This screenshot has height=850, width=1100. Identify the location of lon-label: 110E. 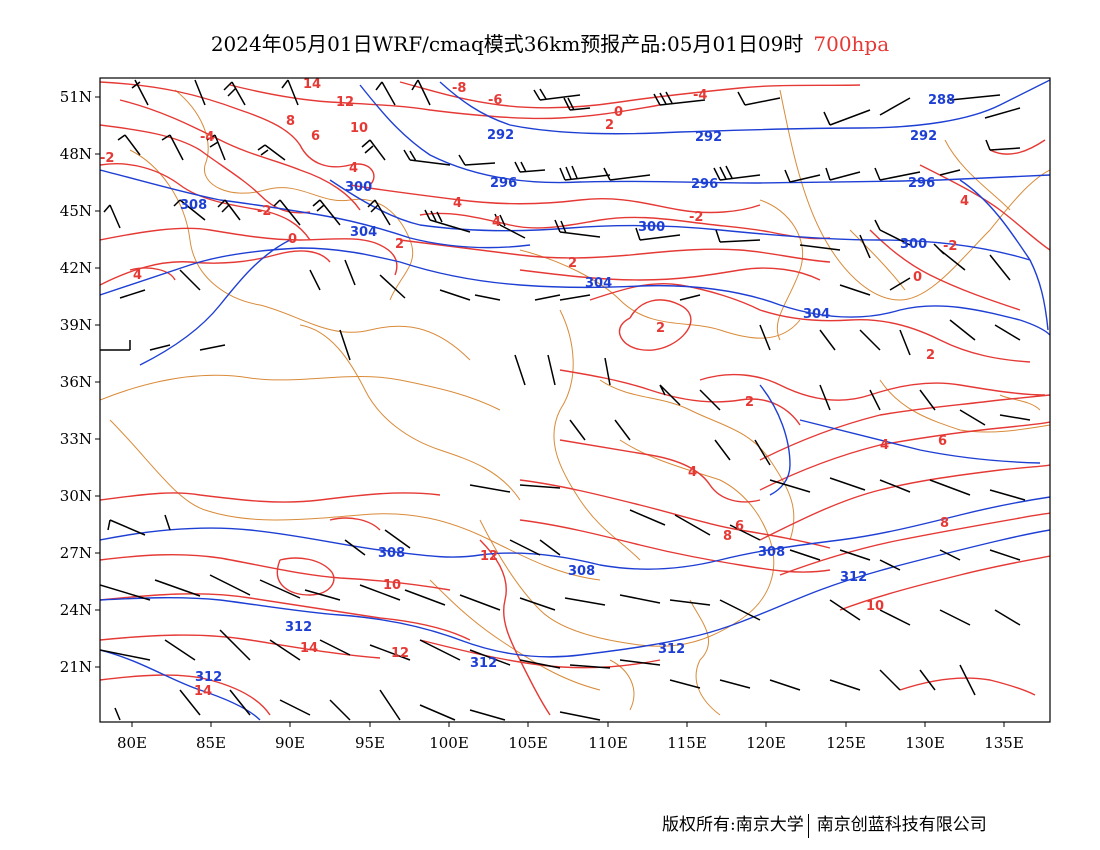
(608, 743).